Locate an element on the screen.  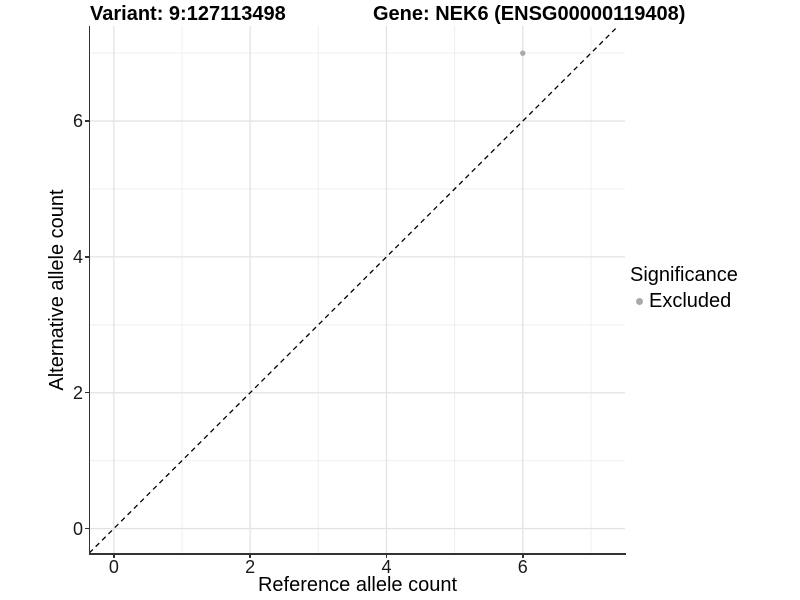
y-axis-line is located at coordinates (89, 290).